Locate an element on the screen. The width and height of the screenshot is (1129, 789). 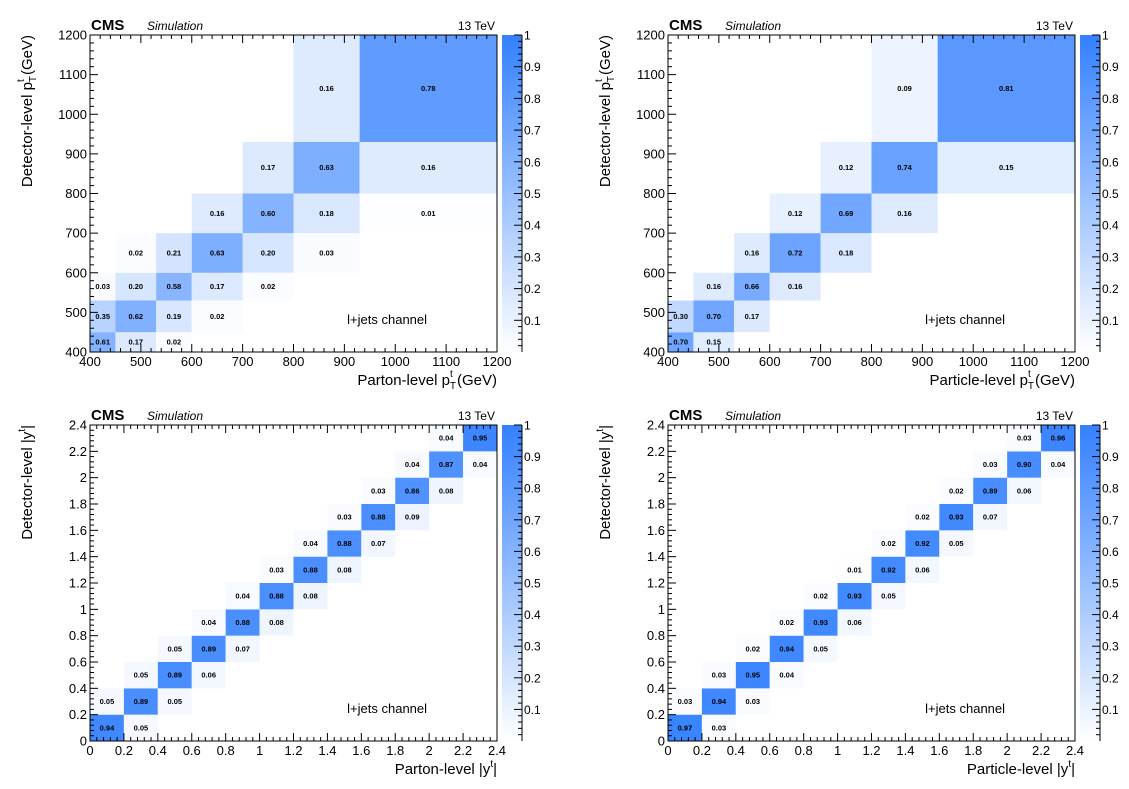
y-axis-label: Detector-level pTt (GeV) is located at coordinates (27, 111).